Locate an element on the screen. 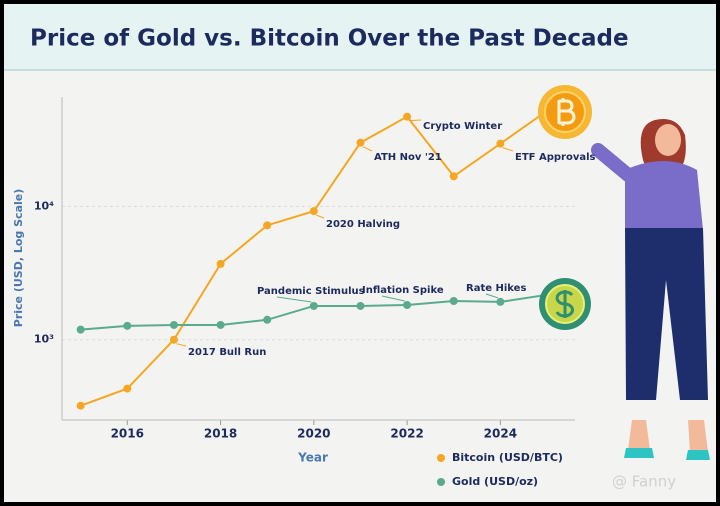 Image resolution: width=720 pixels, height=506 pixels. trousers is located at coordinates (666, 314).